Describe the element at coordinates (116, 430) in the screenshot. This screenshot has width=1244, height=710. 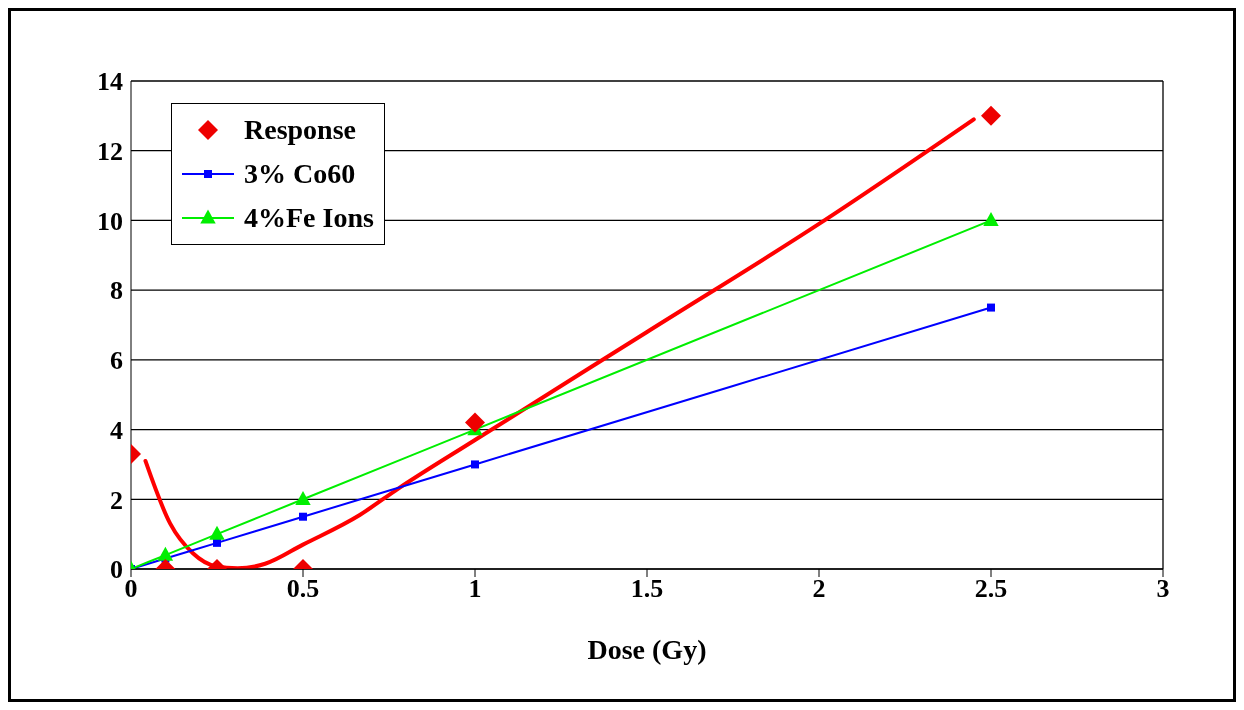
I see `y-tick-label: 4` at that location.